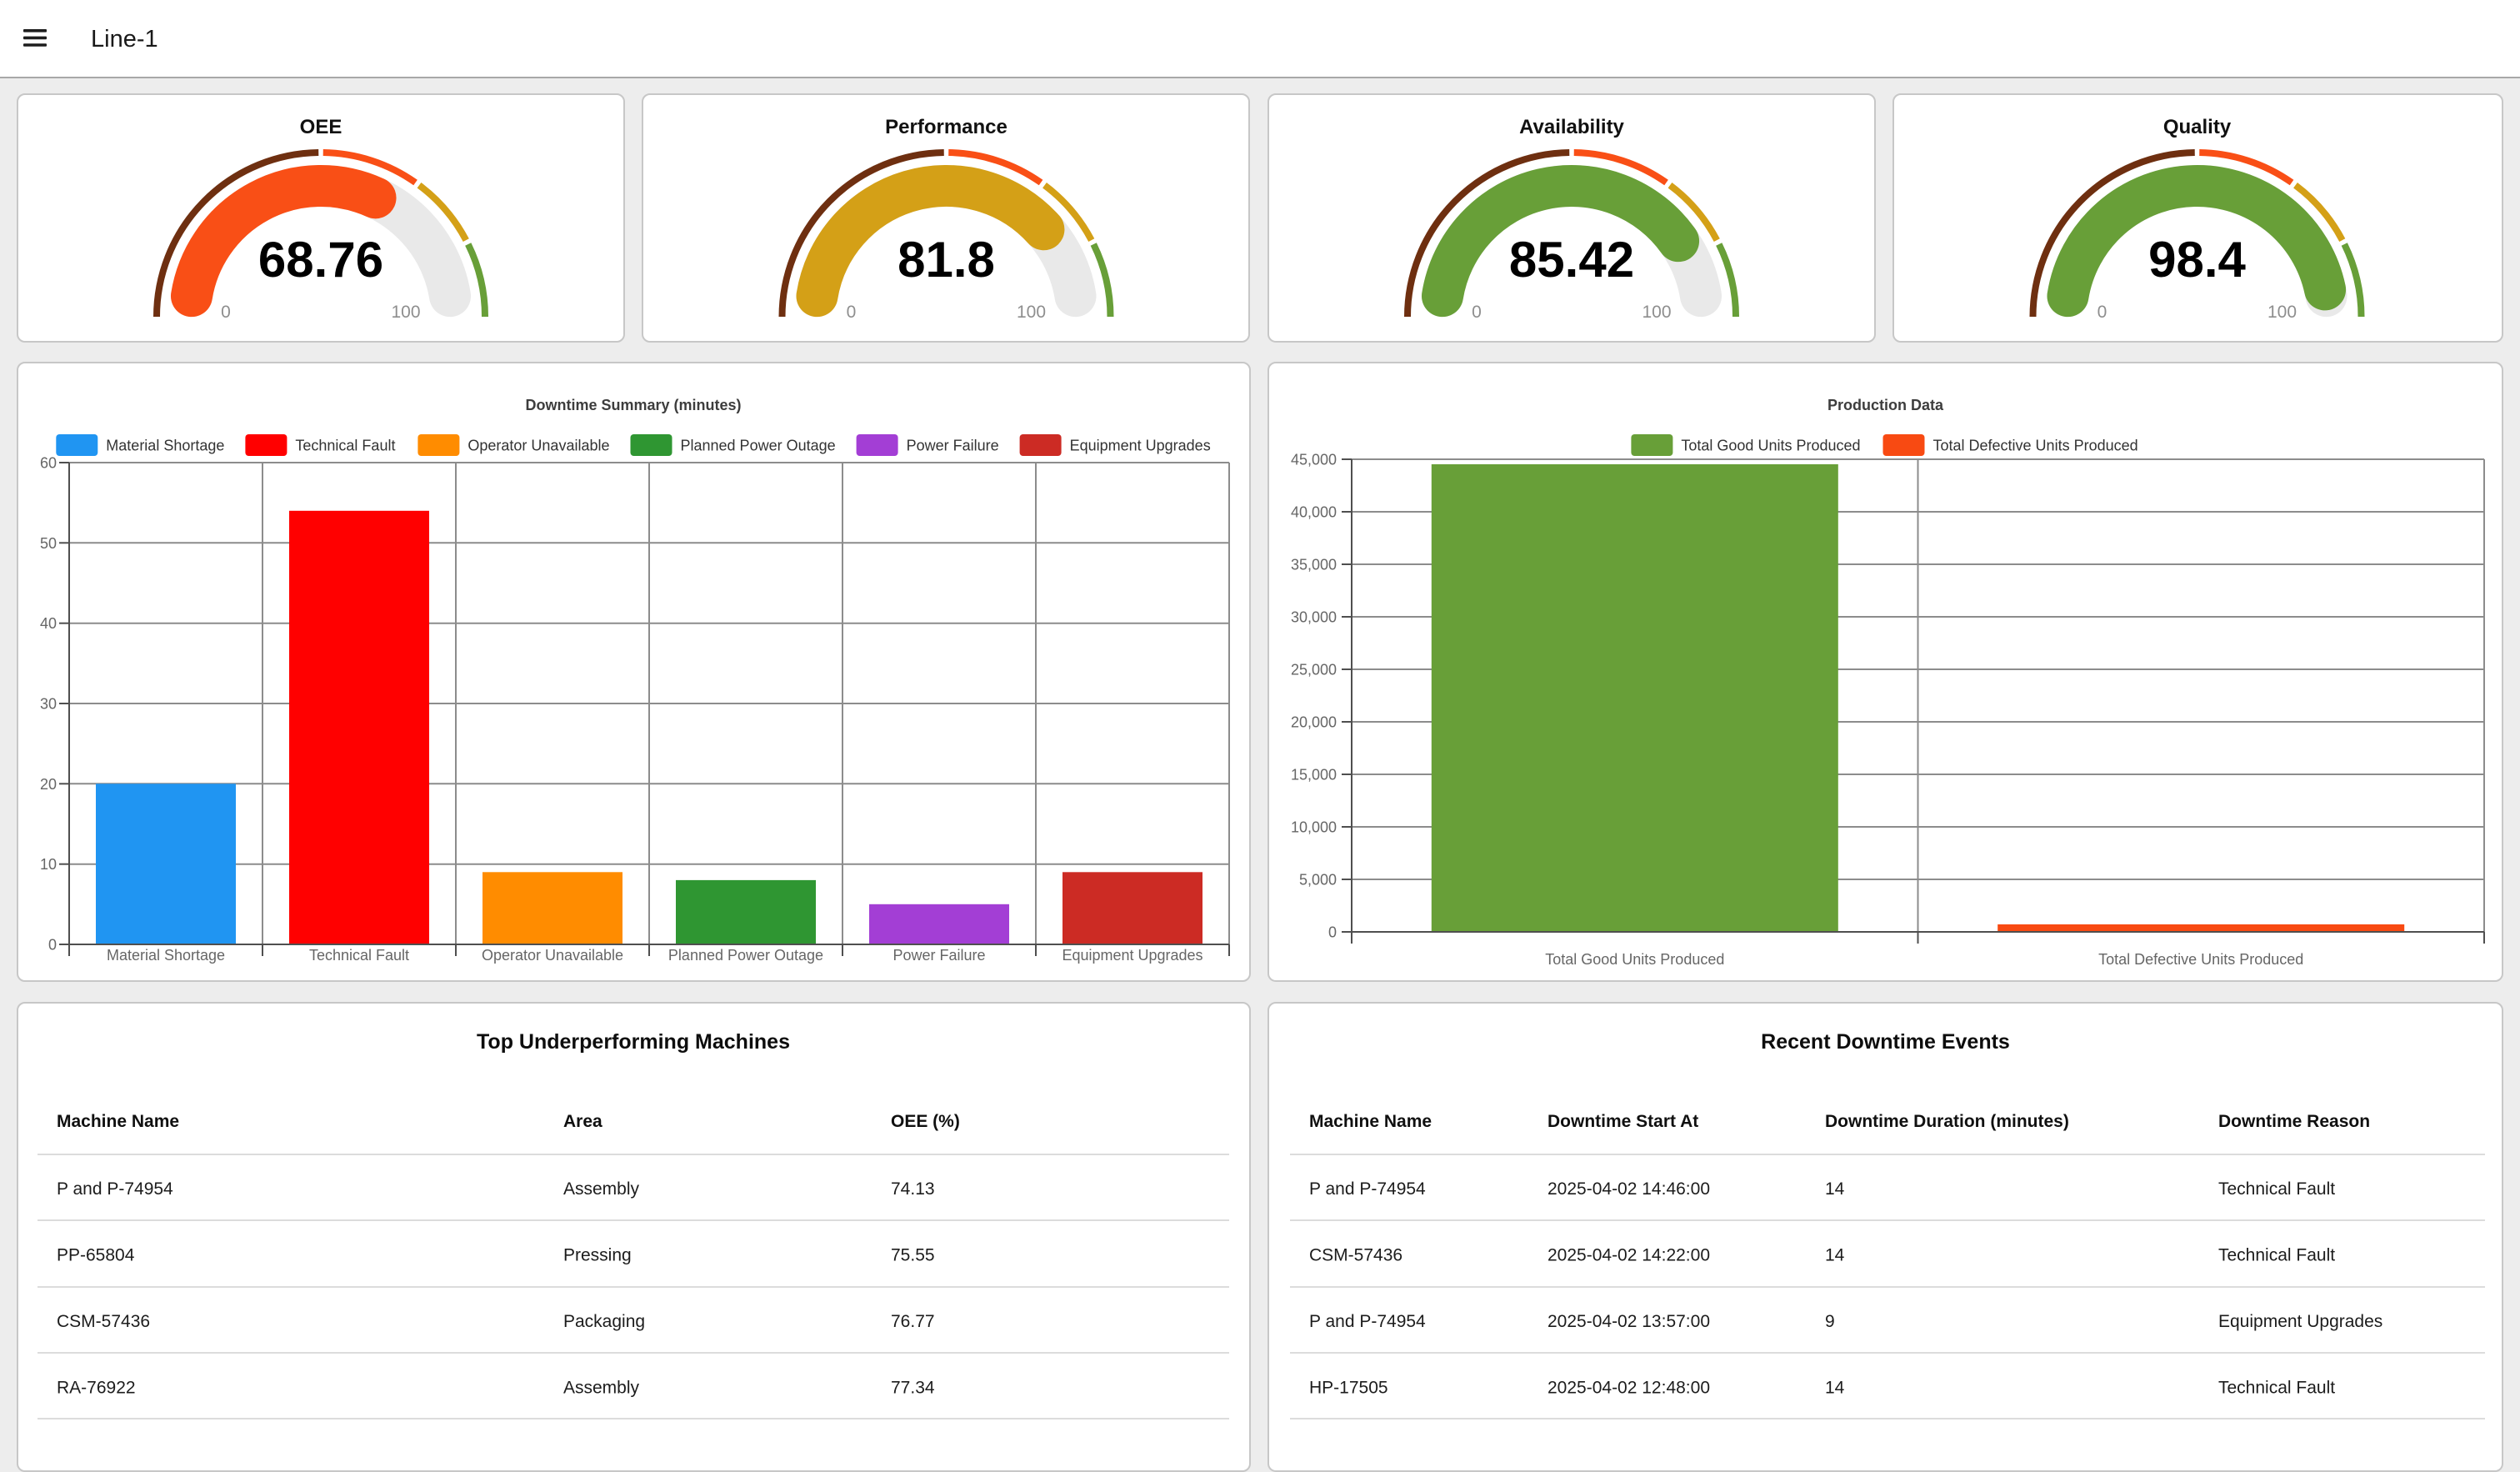 The width and height of the screenshot is (2520, 1472). Describe the element at coordinates (1629, 1189) in the screenshot. I see `svg-text: 2025-04-02 14:46:00` at that location.